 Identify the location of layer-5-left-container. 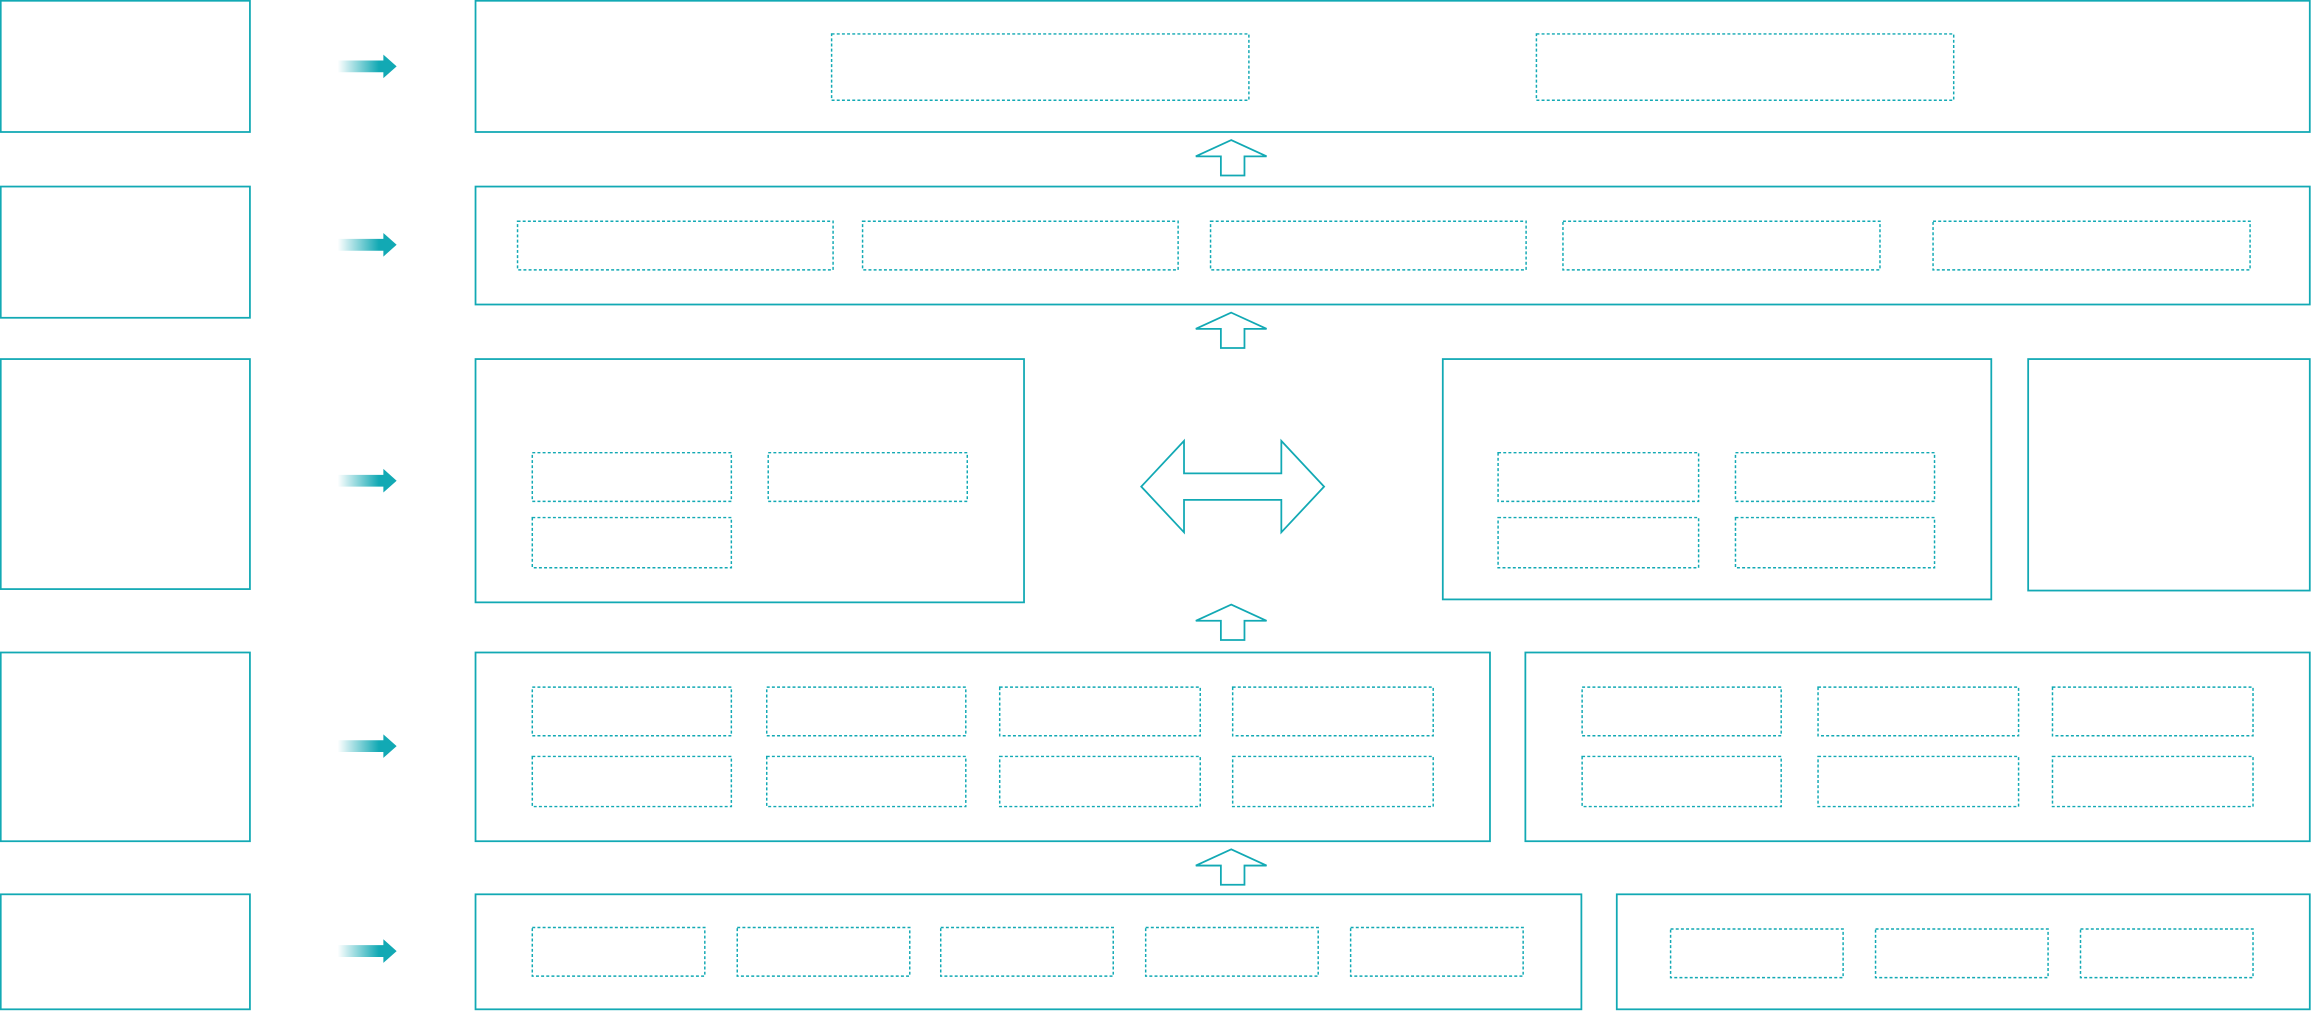
(1028, 952).